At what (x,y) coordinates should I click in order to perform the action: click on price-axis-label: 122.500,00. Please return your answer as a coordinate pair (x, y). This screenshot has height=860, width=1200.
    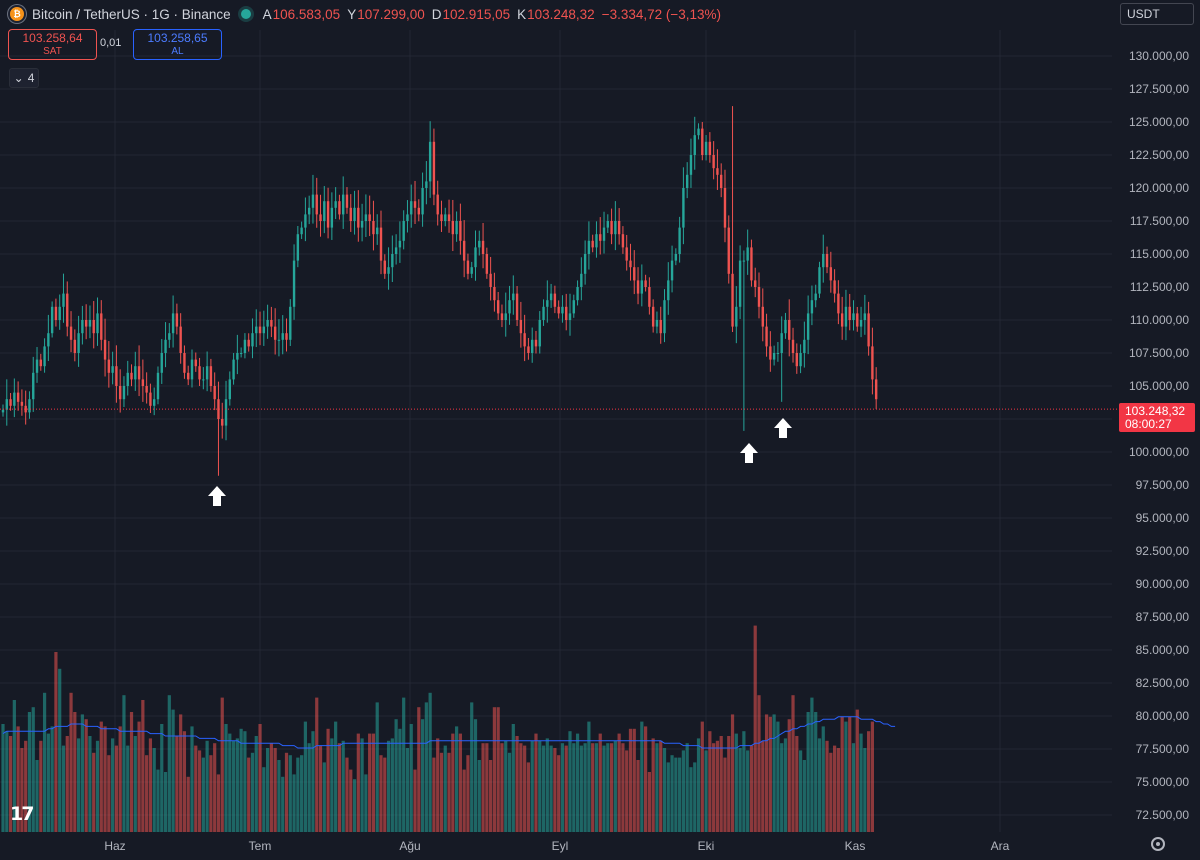
    Looking at the image, I should click on (1159, 155).